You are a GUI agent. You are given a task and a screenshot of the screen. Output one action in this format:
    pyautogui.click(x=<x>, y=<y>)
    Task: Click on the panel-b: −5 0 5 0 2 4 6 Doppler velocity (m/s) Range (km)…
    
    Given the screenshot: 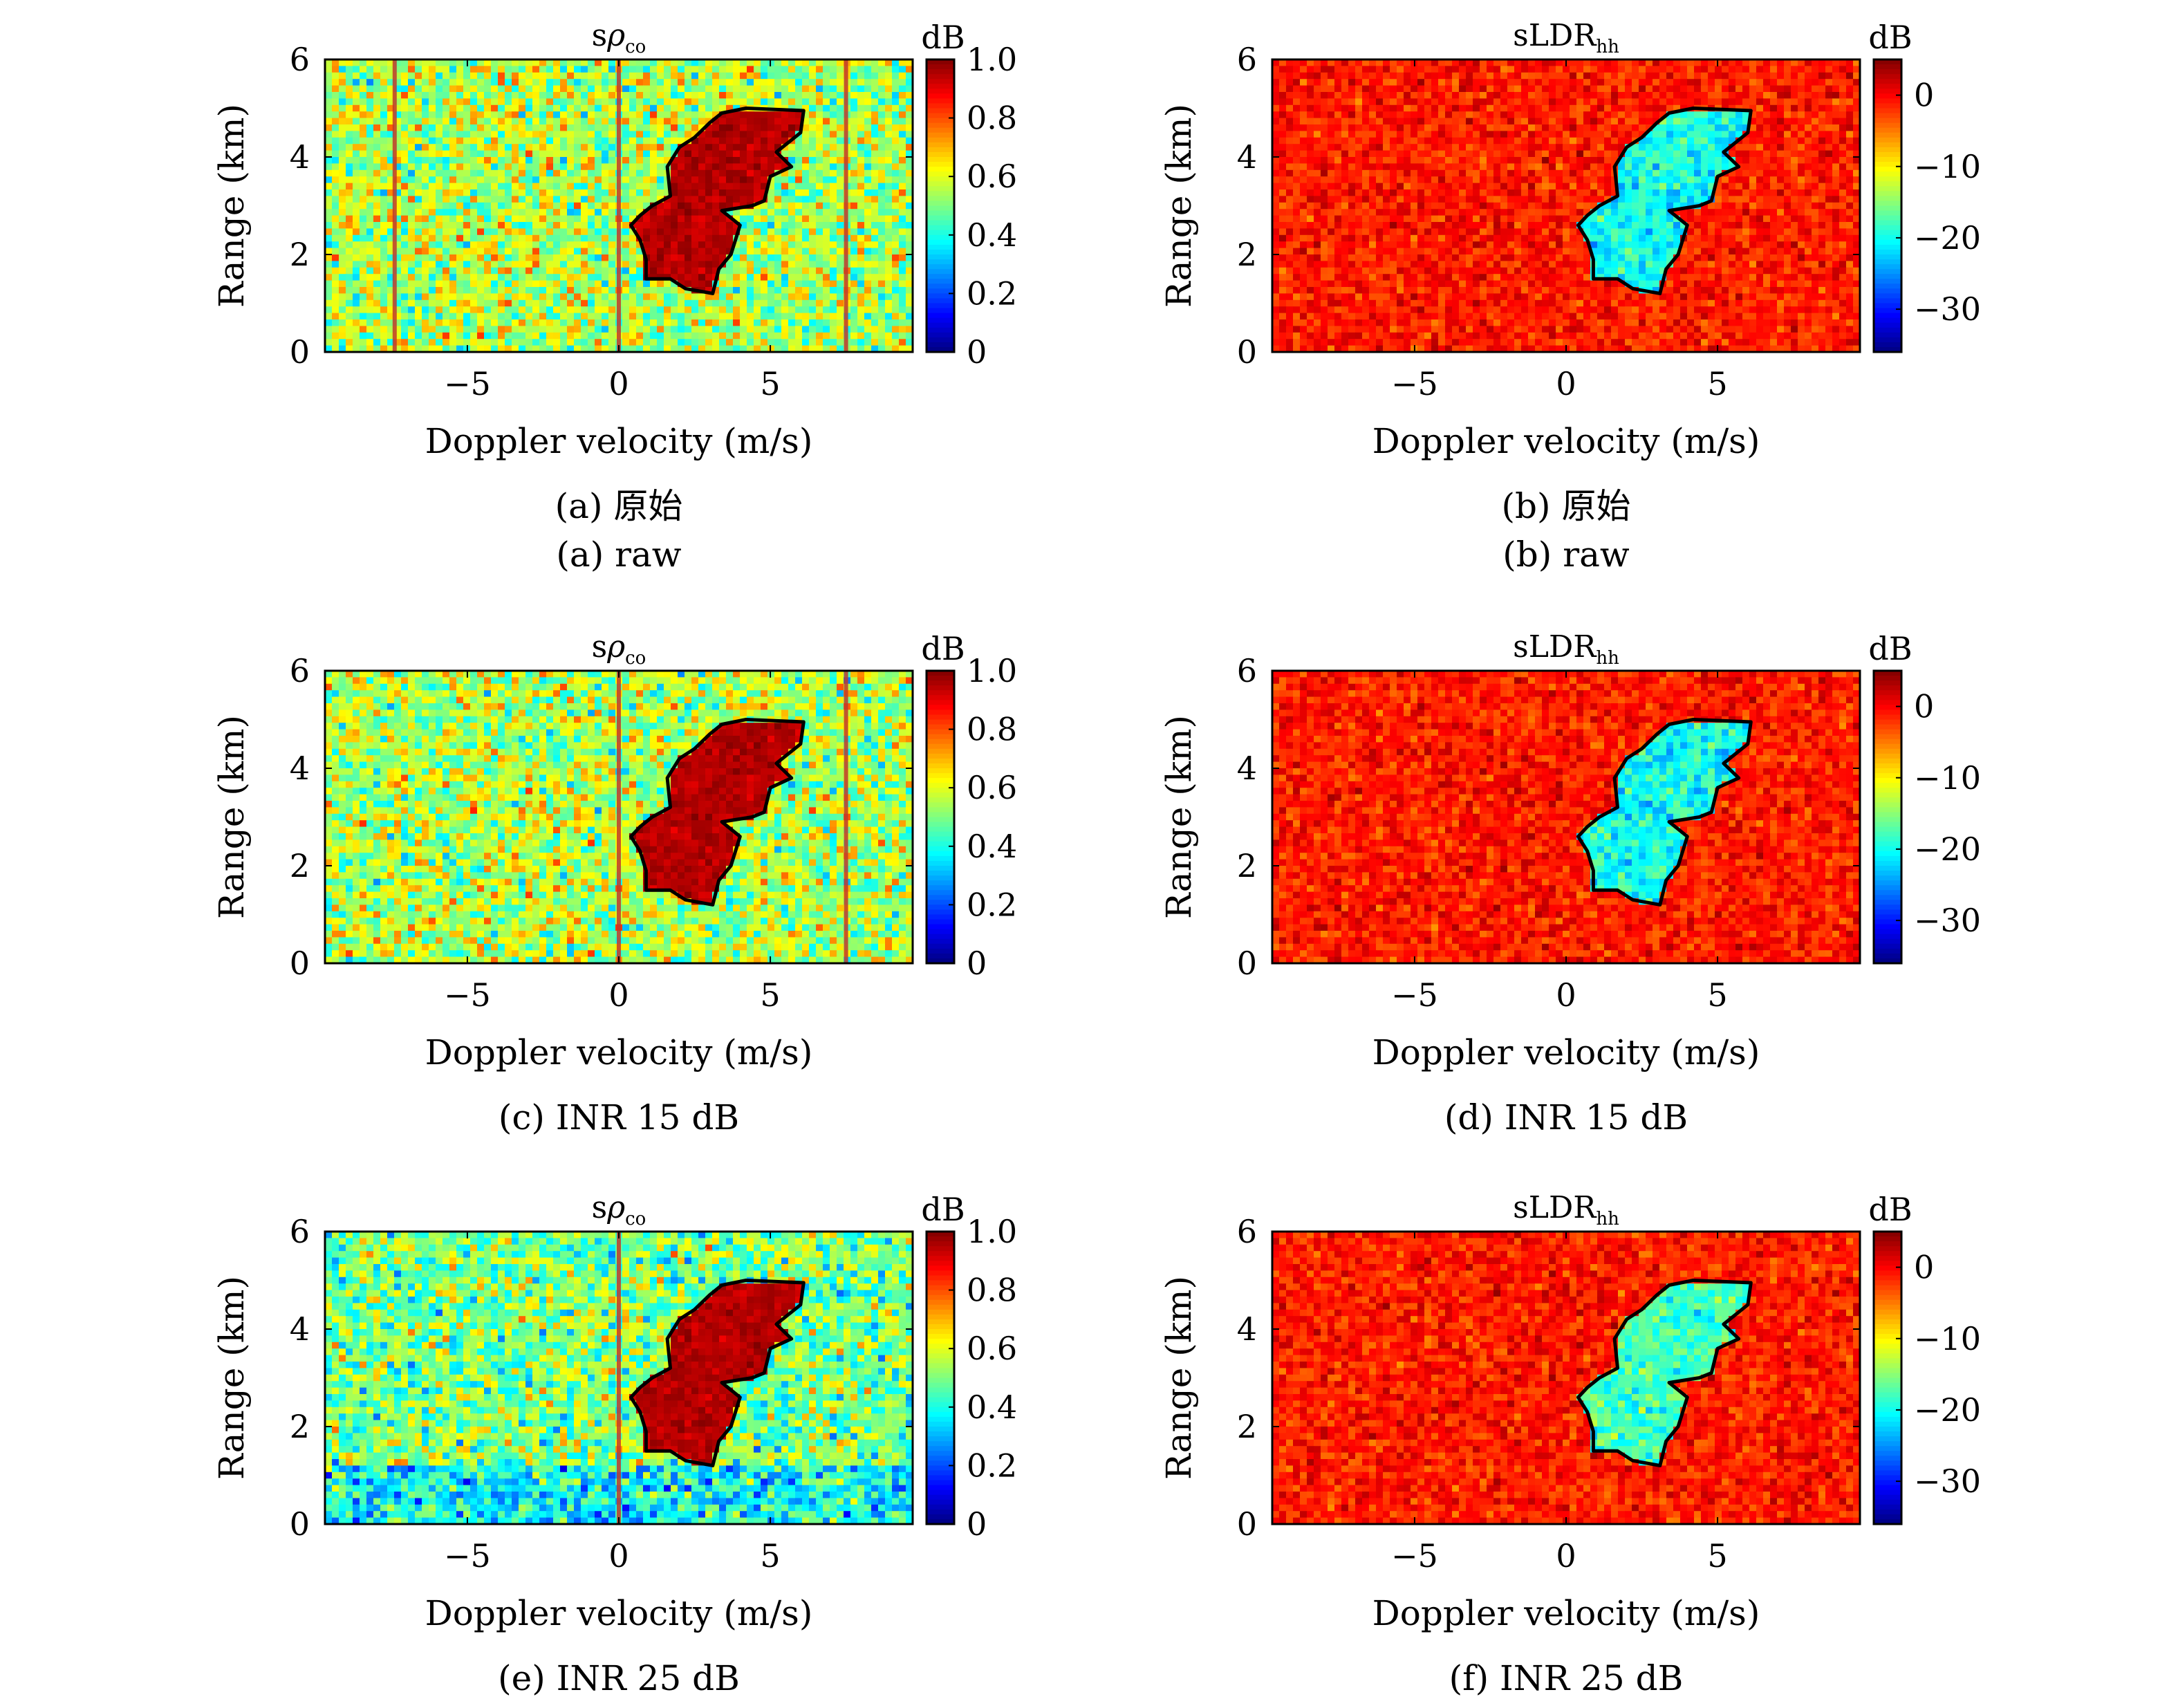 What is the action you would take?
    pyautogui.click(x=1570, y=296)
    